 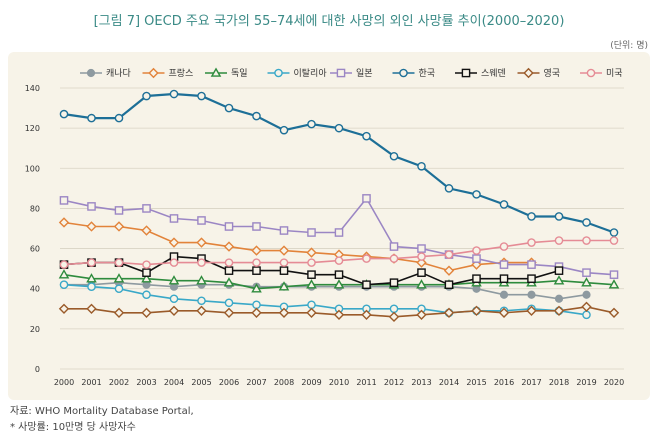 I want to click on point-8-2018, so click(x=559, y=240).